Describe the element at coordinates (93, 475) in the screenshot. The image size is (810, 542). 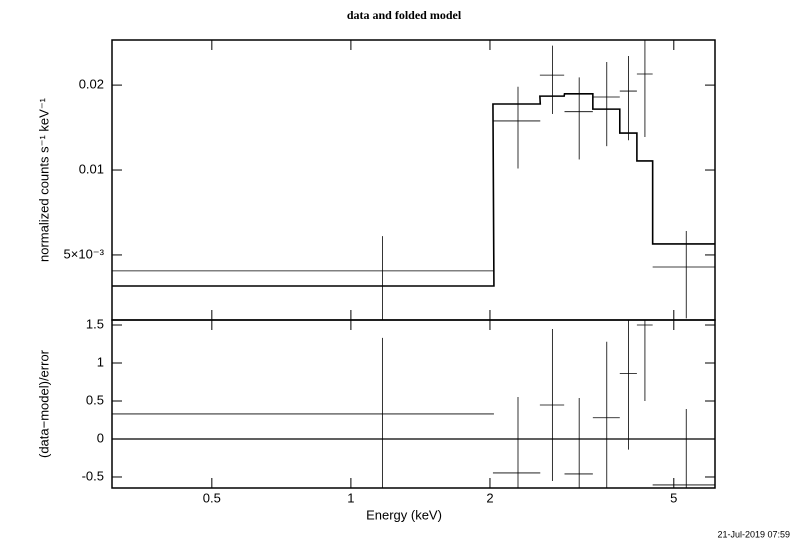
I see `y-tick-label: -0.5` at that location.